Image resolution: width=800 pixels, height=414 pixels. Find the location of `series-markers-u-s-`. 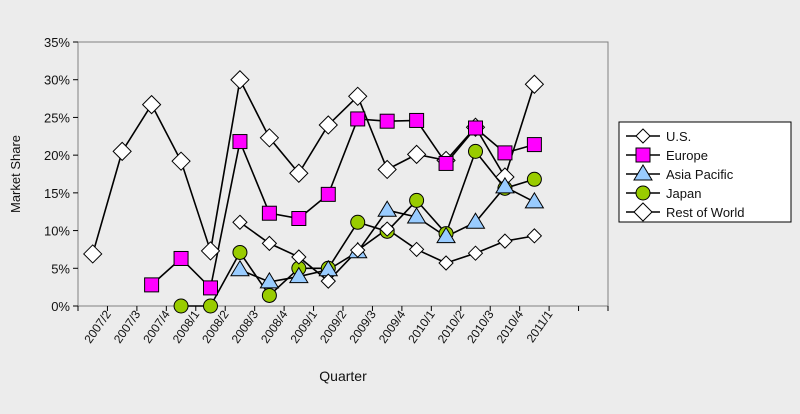

series-markers-u-s- is located at coordinates (387, 251).